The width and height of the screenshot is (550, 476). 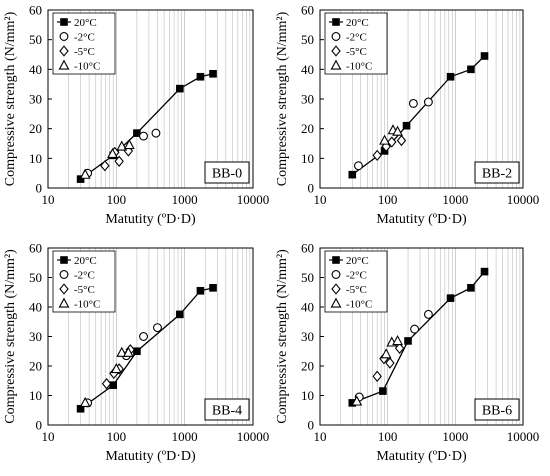 I want to click on x-tick-label: 100, so click(x=388, y=436).